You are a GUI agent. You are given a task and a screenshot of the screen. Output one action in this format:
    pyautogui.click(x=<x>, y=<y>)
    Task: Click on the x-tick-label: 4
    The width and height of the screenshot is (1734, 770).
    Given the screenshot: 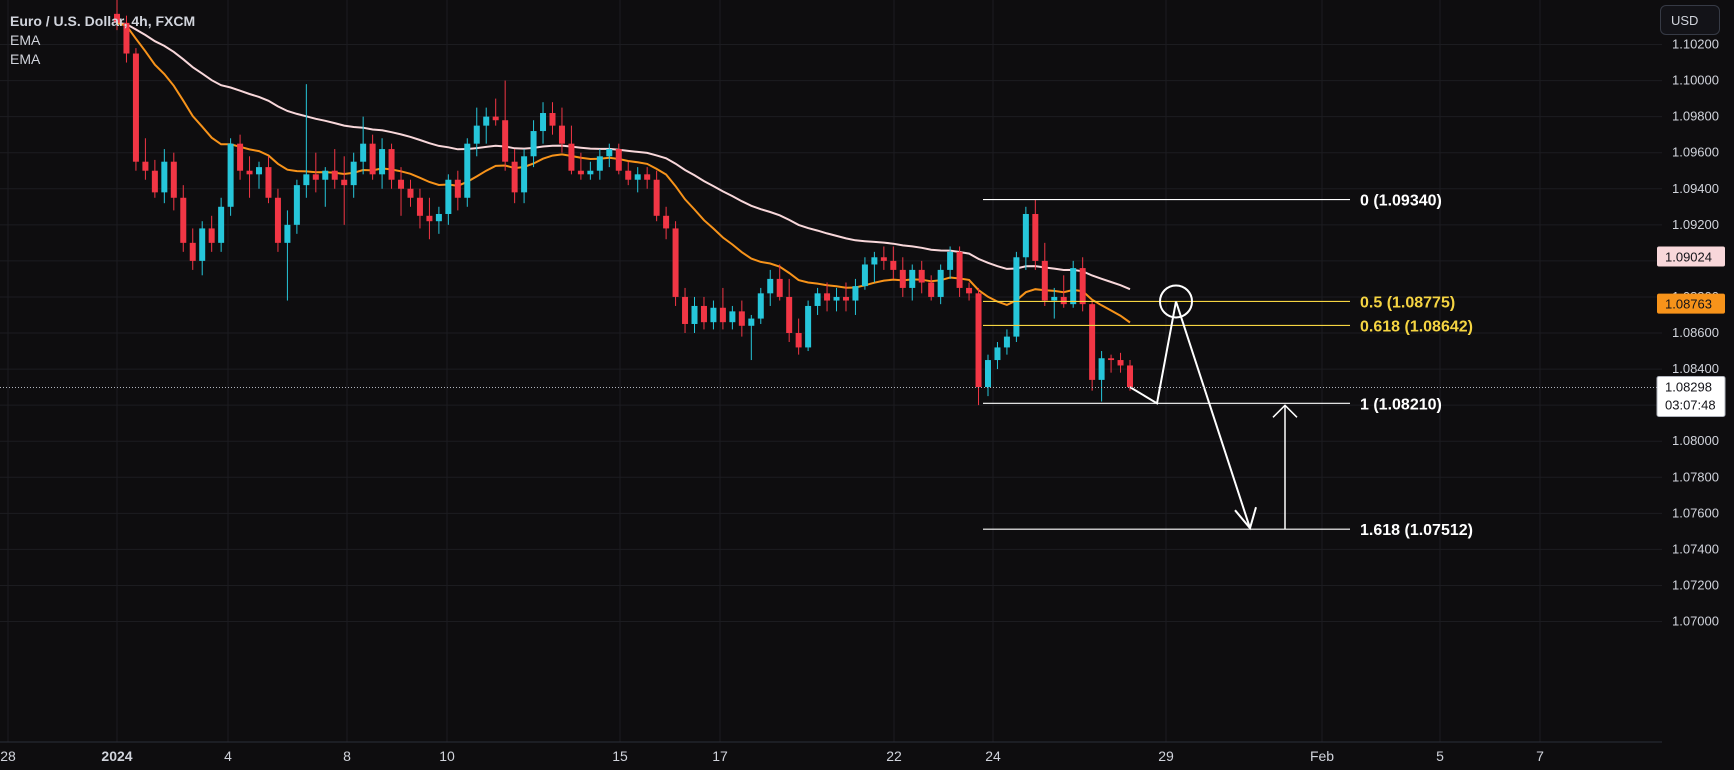 What is the action you would take?
    pyautogui.click(x=228, y=756)
    